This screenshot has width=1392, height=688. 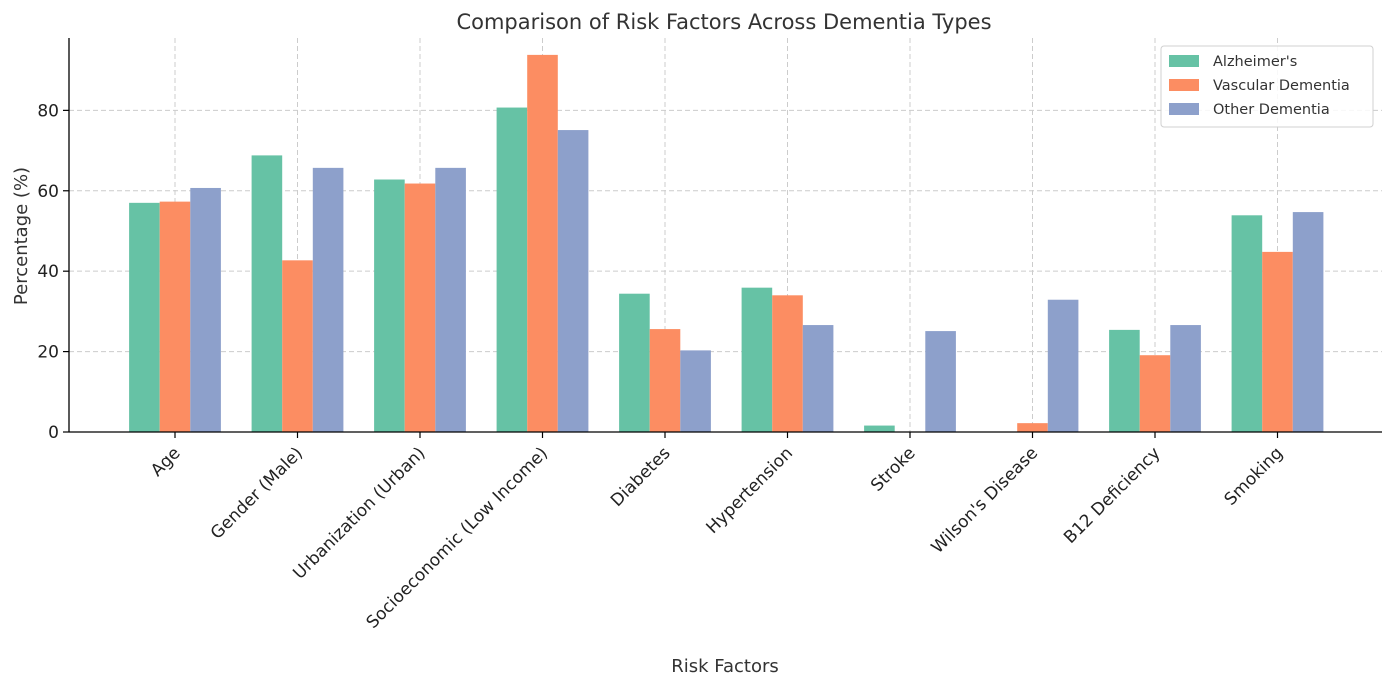 What do you see at coordinates (21, 236) in the screenshot?
I see `y-axis-label: Percentage (%)` at bounding box center [21, 236].